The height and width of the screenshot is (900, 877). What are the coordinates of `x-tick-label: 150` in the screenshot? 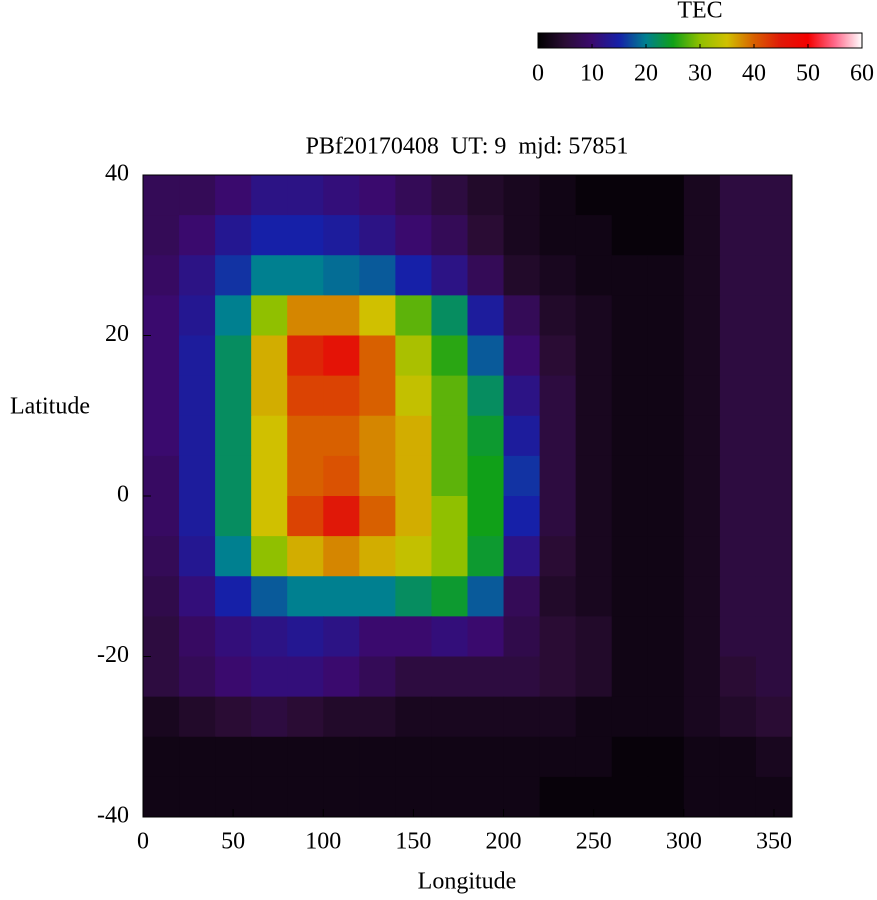 It's located at (413, 842).